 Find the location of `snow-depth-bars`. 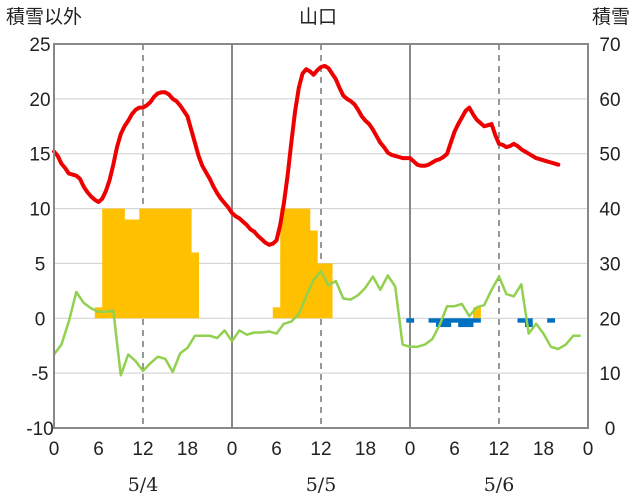

snow-depth-bars is located at coordinates (287, 263).